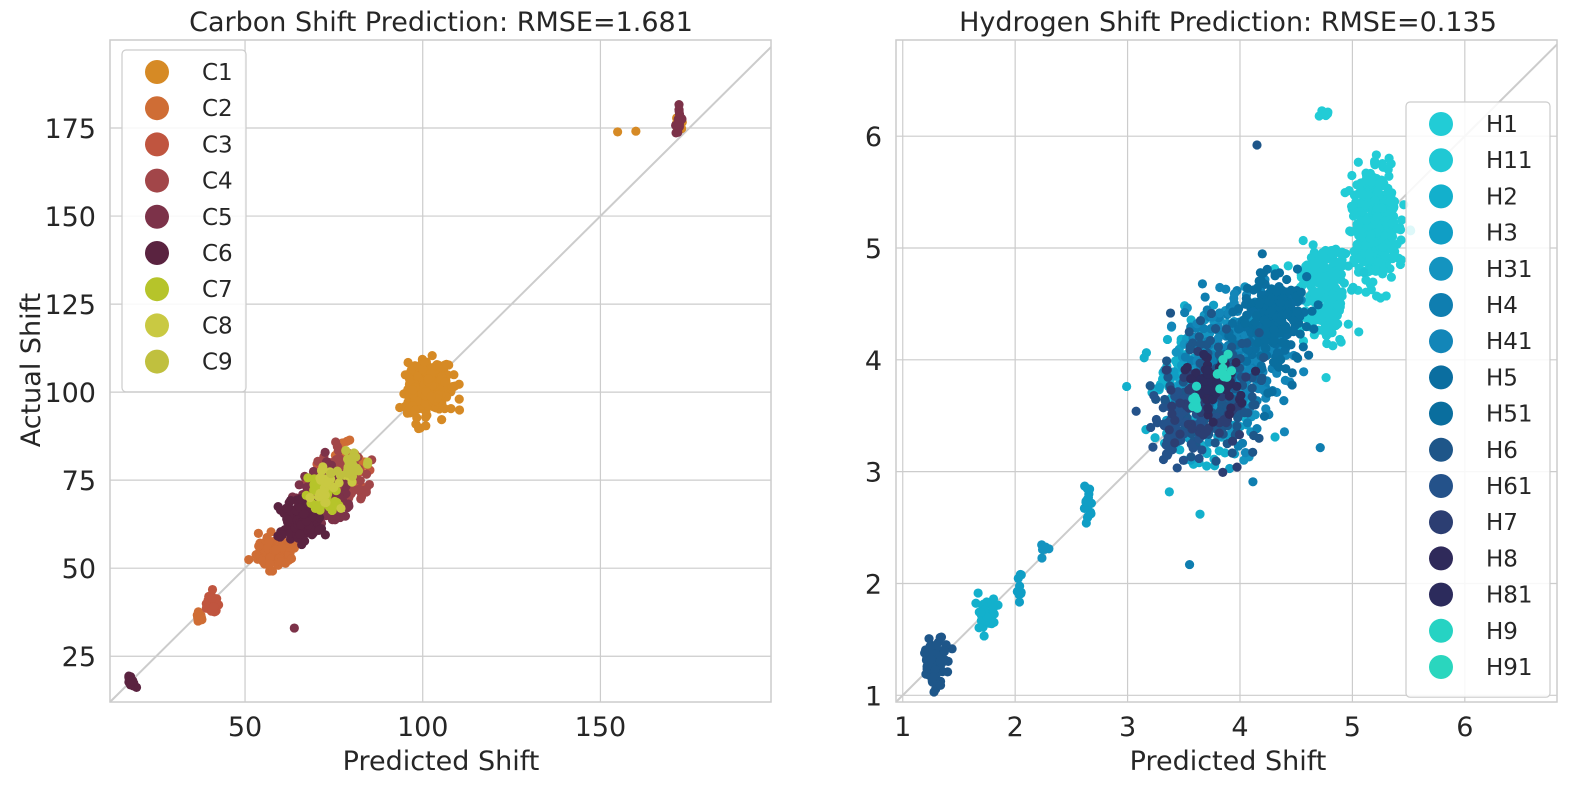 This screenshot has width=1576, height=790. What do you see at coordinates (1502, 523) in the screenshot?
I see `legend-label: H7` at bounding box center [1502, 523].